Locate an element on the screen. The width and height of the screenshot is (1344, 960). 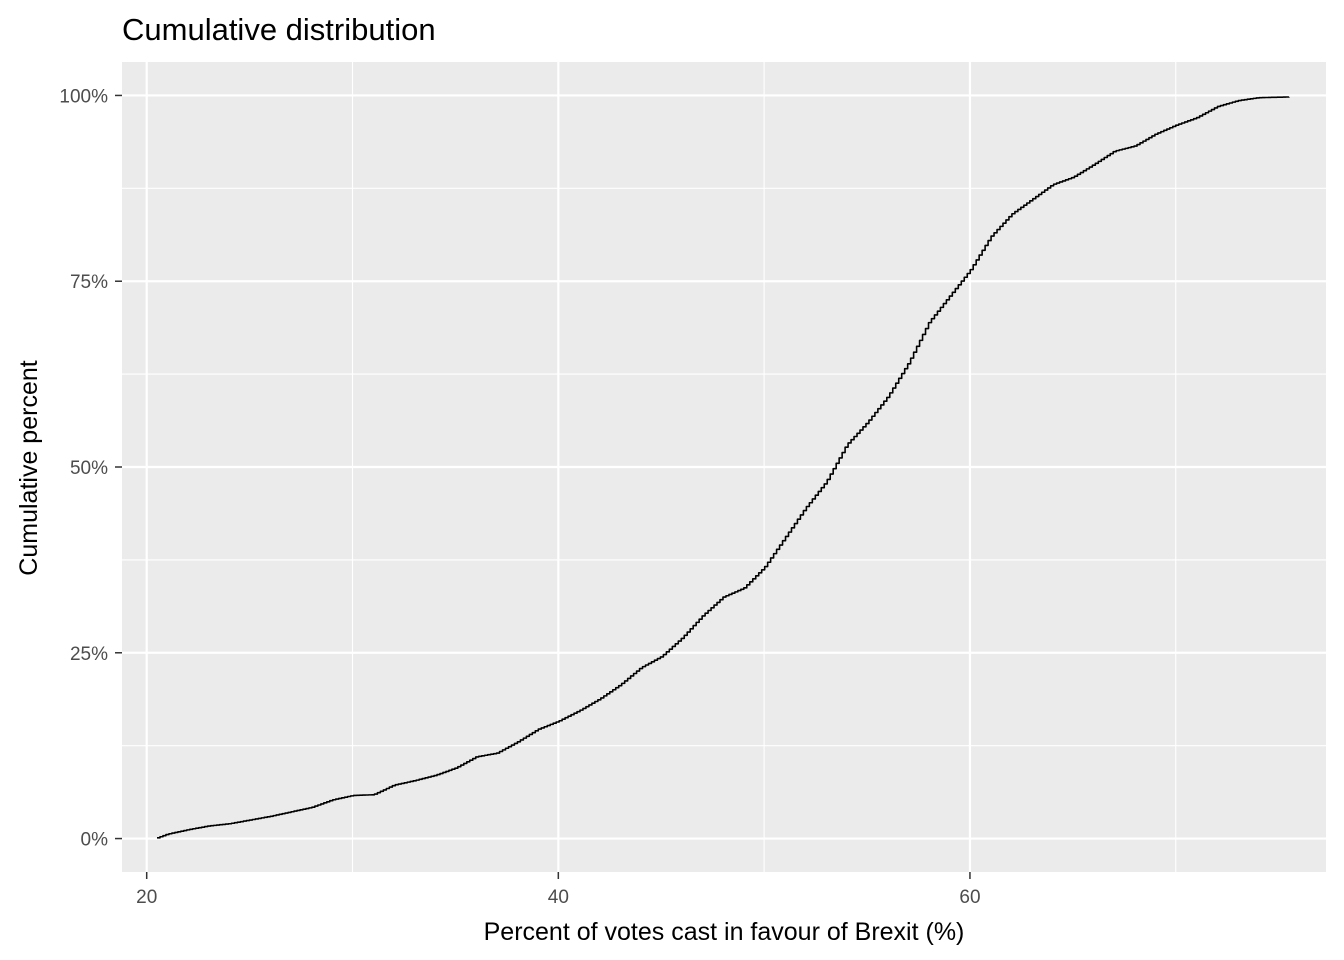
y-axis: 0% 25% 50% 75% 100% is located at coordinates (90, 468).